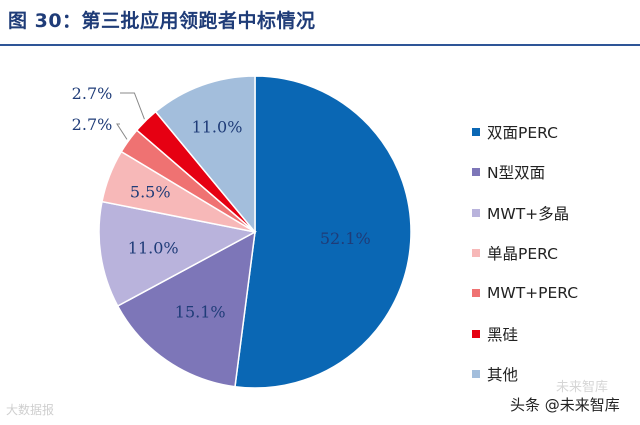  What do you see at coordinates (528, 213) in the screenshot?
I see `legend-label: MWT+多晶` at bounding box center [528, 213].